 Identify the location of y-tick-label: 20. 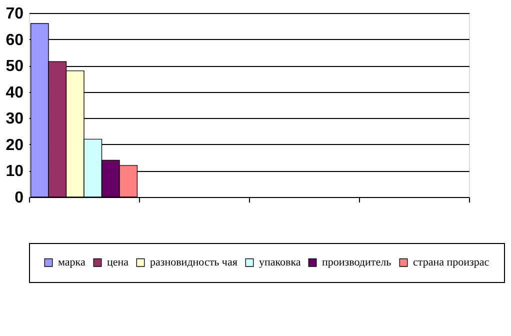
(15, 145).